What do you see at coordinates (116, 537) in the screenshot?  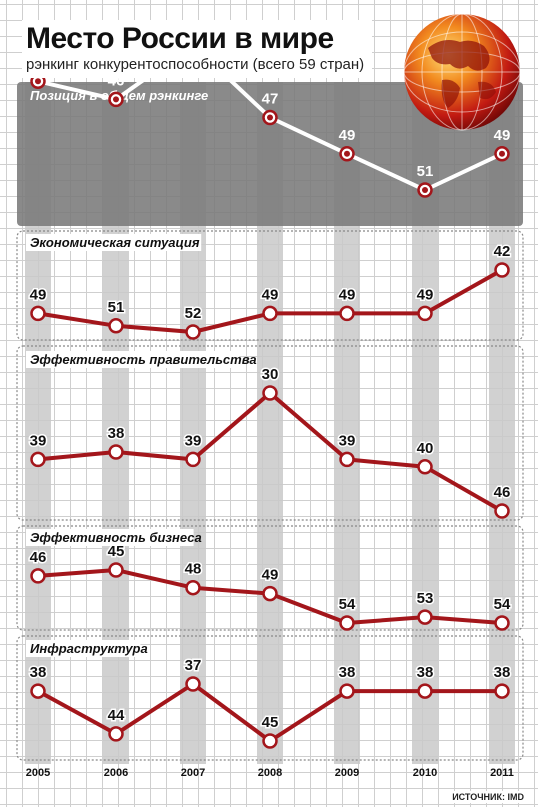 I see `panel-title: Эффективность бизнеса` at bounding box center [116, 537].